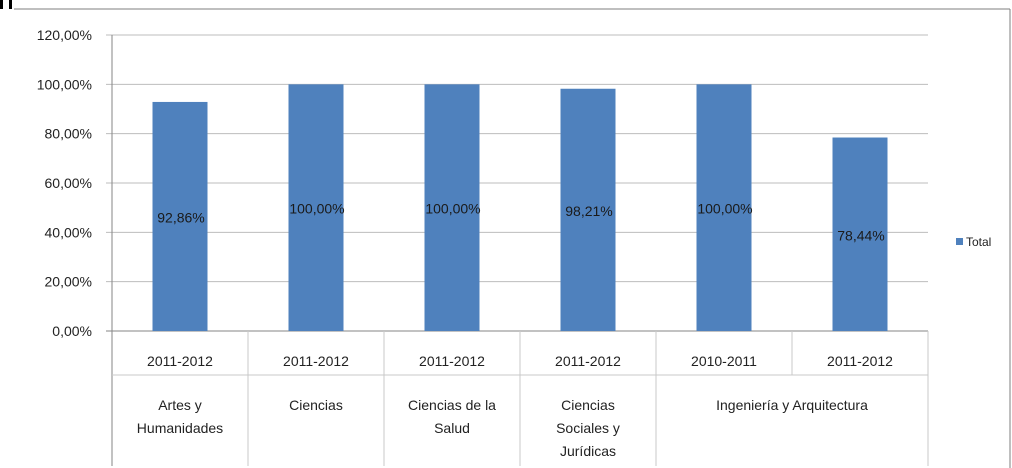 This screenshot has width=1012, height=468. I want to click on corner-mark-left, so click(1, 4).